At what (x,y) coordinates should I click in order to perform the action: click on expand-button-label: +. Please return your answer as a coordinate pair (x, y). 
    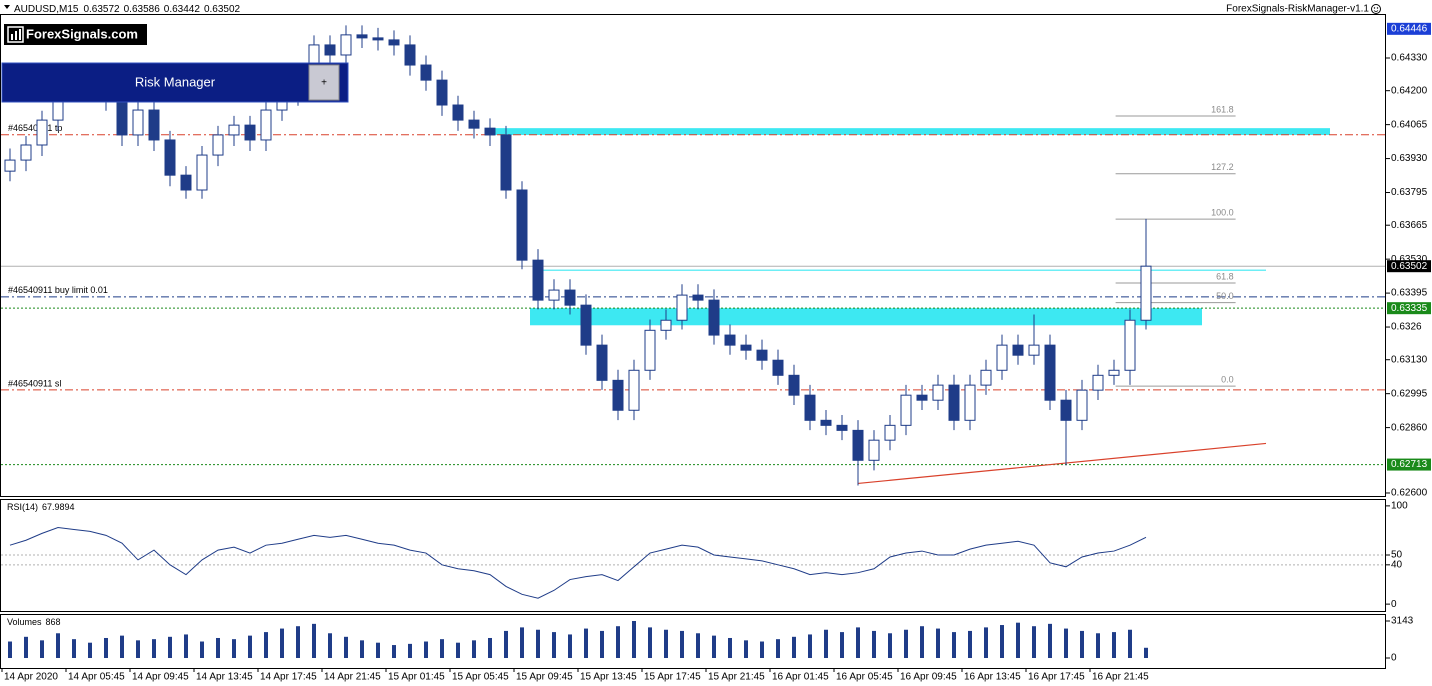
    Looking at the image, I should click on (324, 83).